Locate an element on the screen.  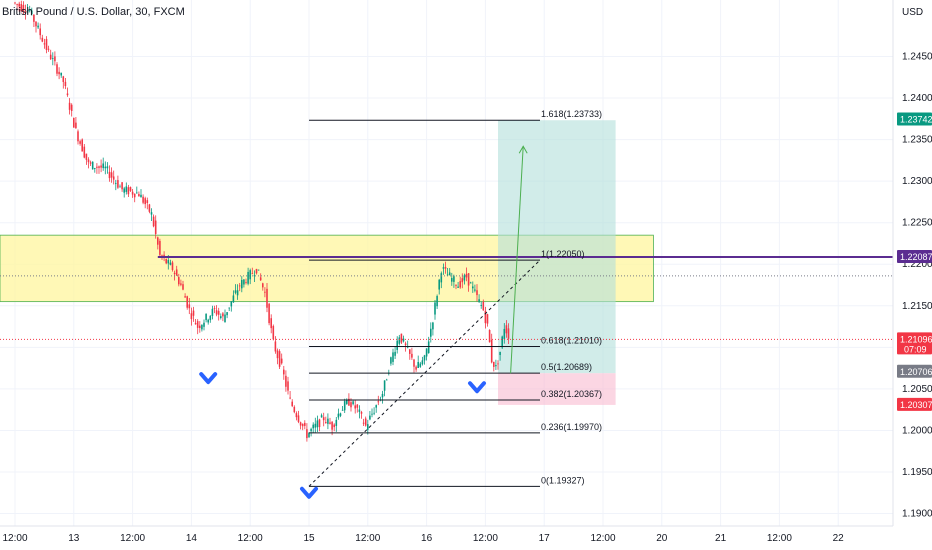
price-badge-label: 1.23742 is located at coordinates (916, 119).